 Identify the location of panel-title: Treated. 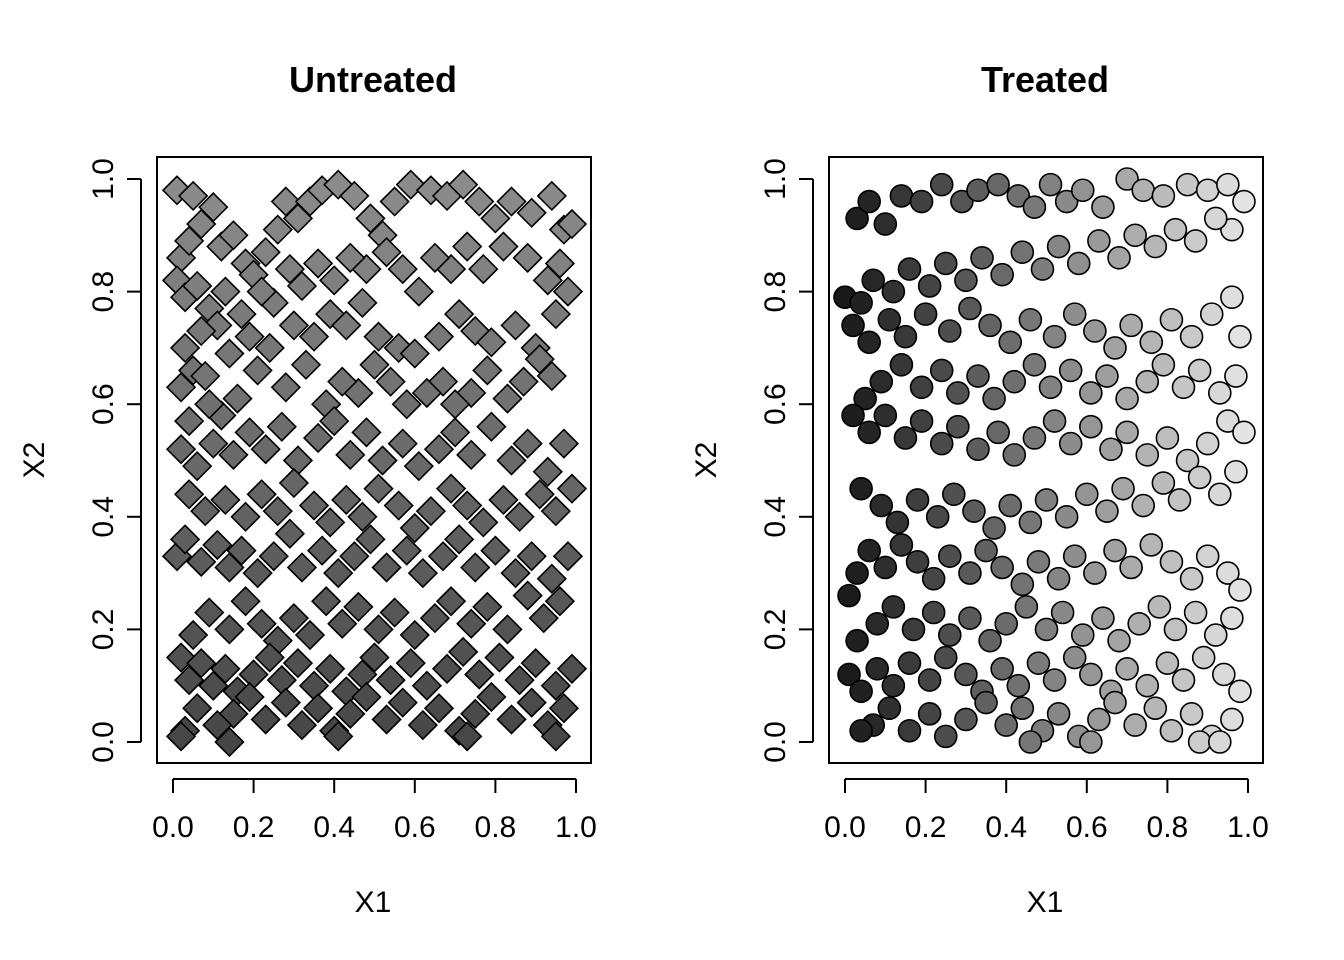
(1045, 79).